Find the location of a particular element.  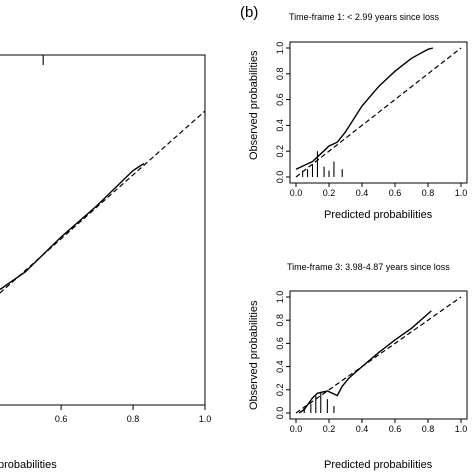

top-right-y-tick-label: 1.0 is located at coordinates (280, 48).